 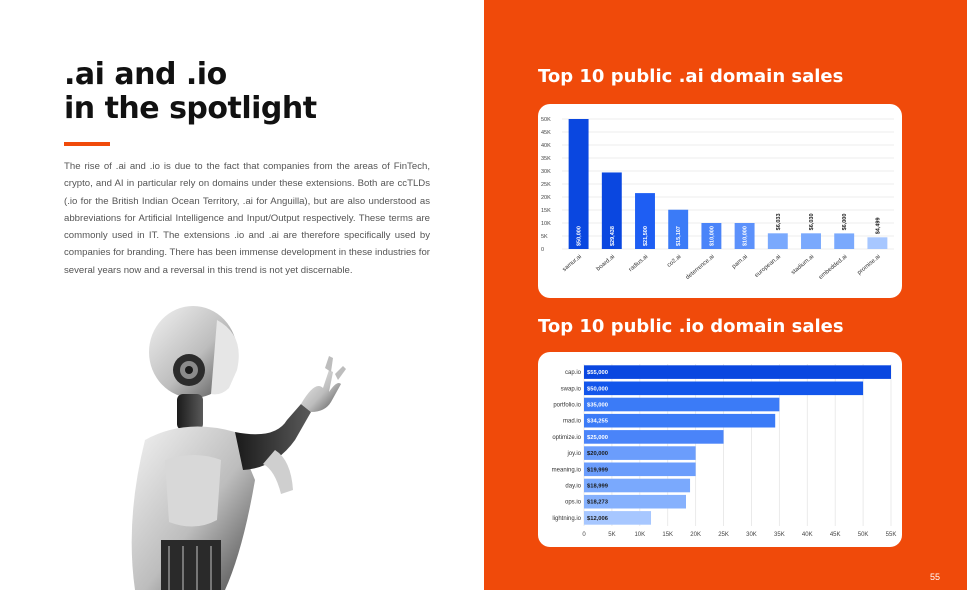 What do you see at coordinates (573, 487) in the screenshot?
I see `y-tick-label: day.io` at bounding box center [573, 487].